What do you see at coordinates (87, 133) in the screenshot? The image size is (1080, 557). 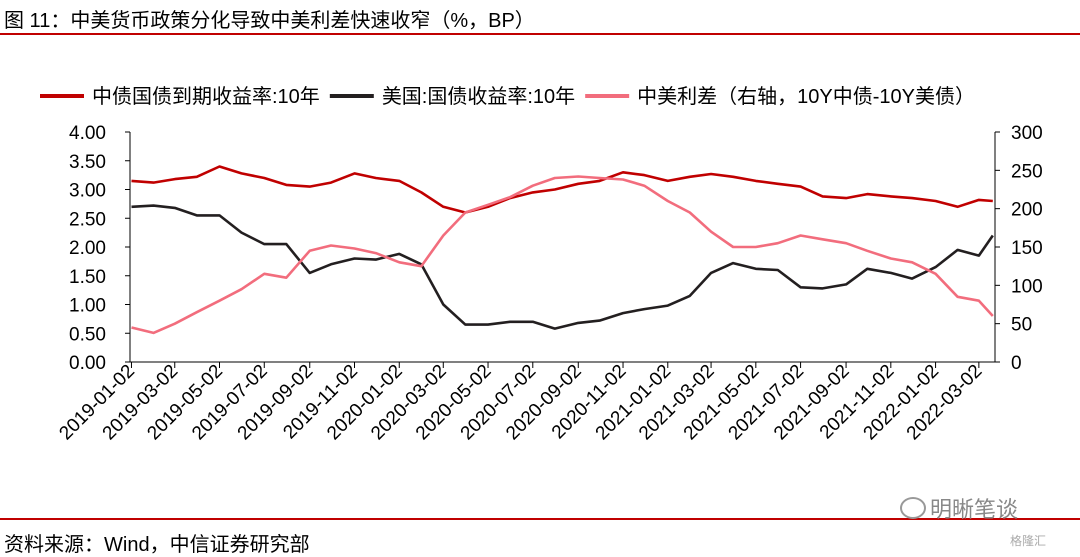 I see `left-axis-tick-label: 4.00` at bounding box center [87, 133].